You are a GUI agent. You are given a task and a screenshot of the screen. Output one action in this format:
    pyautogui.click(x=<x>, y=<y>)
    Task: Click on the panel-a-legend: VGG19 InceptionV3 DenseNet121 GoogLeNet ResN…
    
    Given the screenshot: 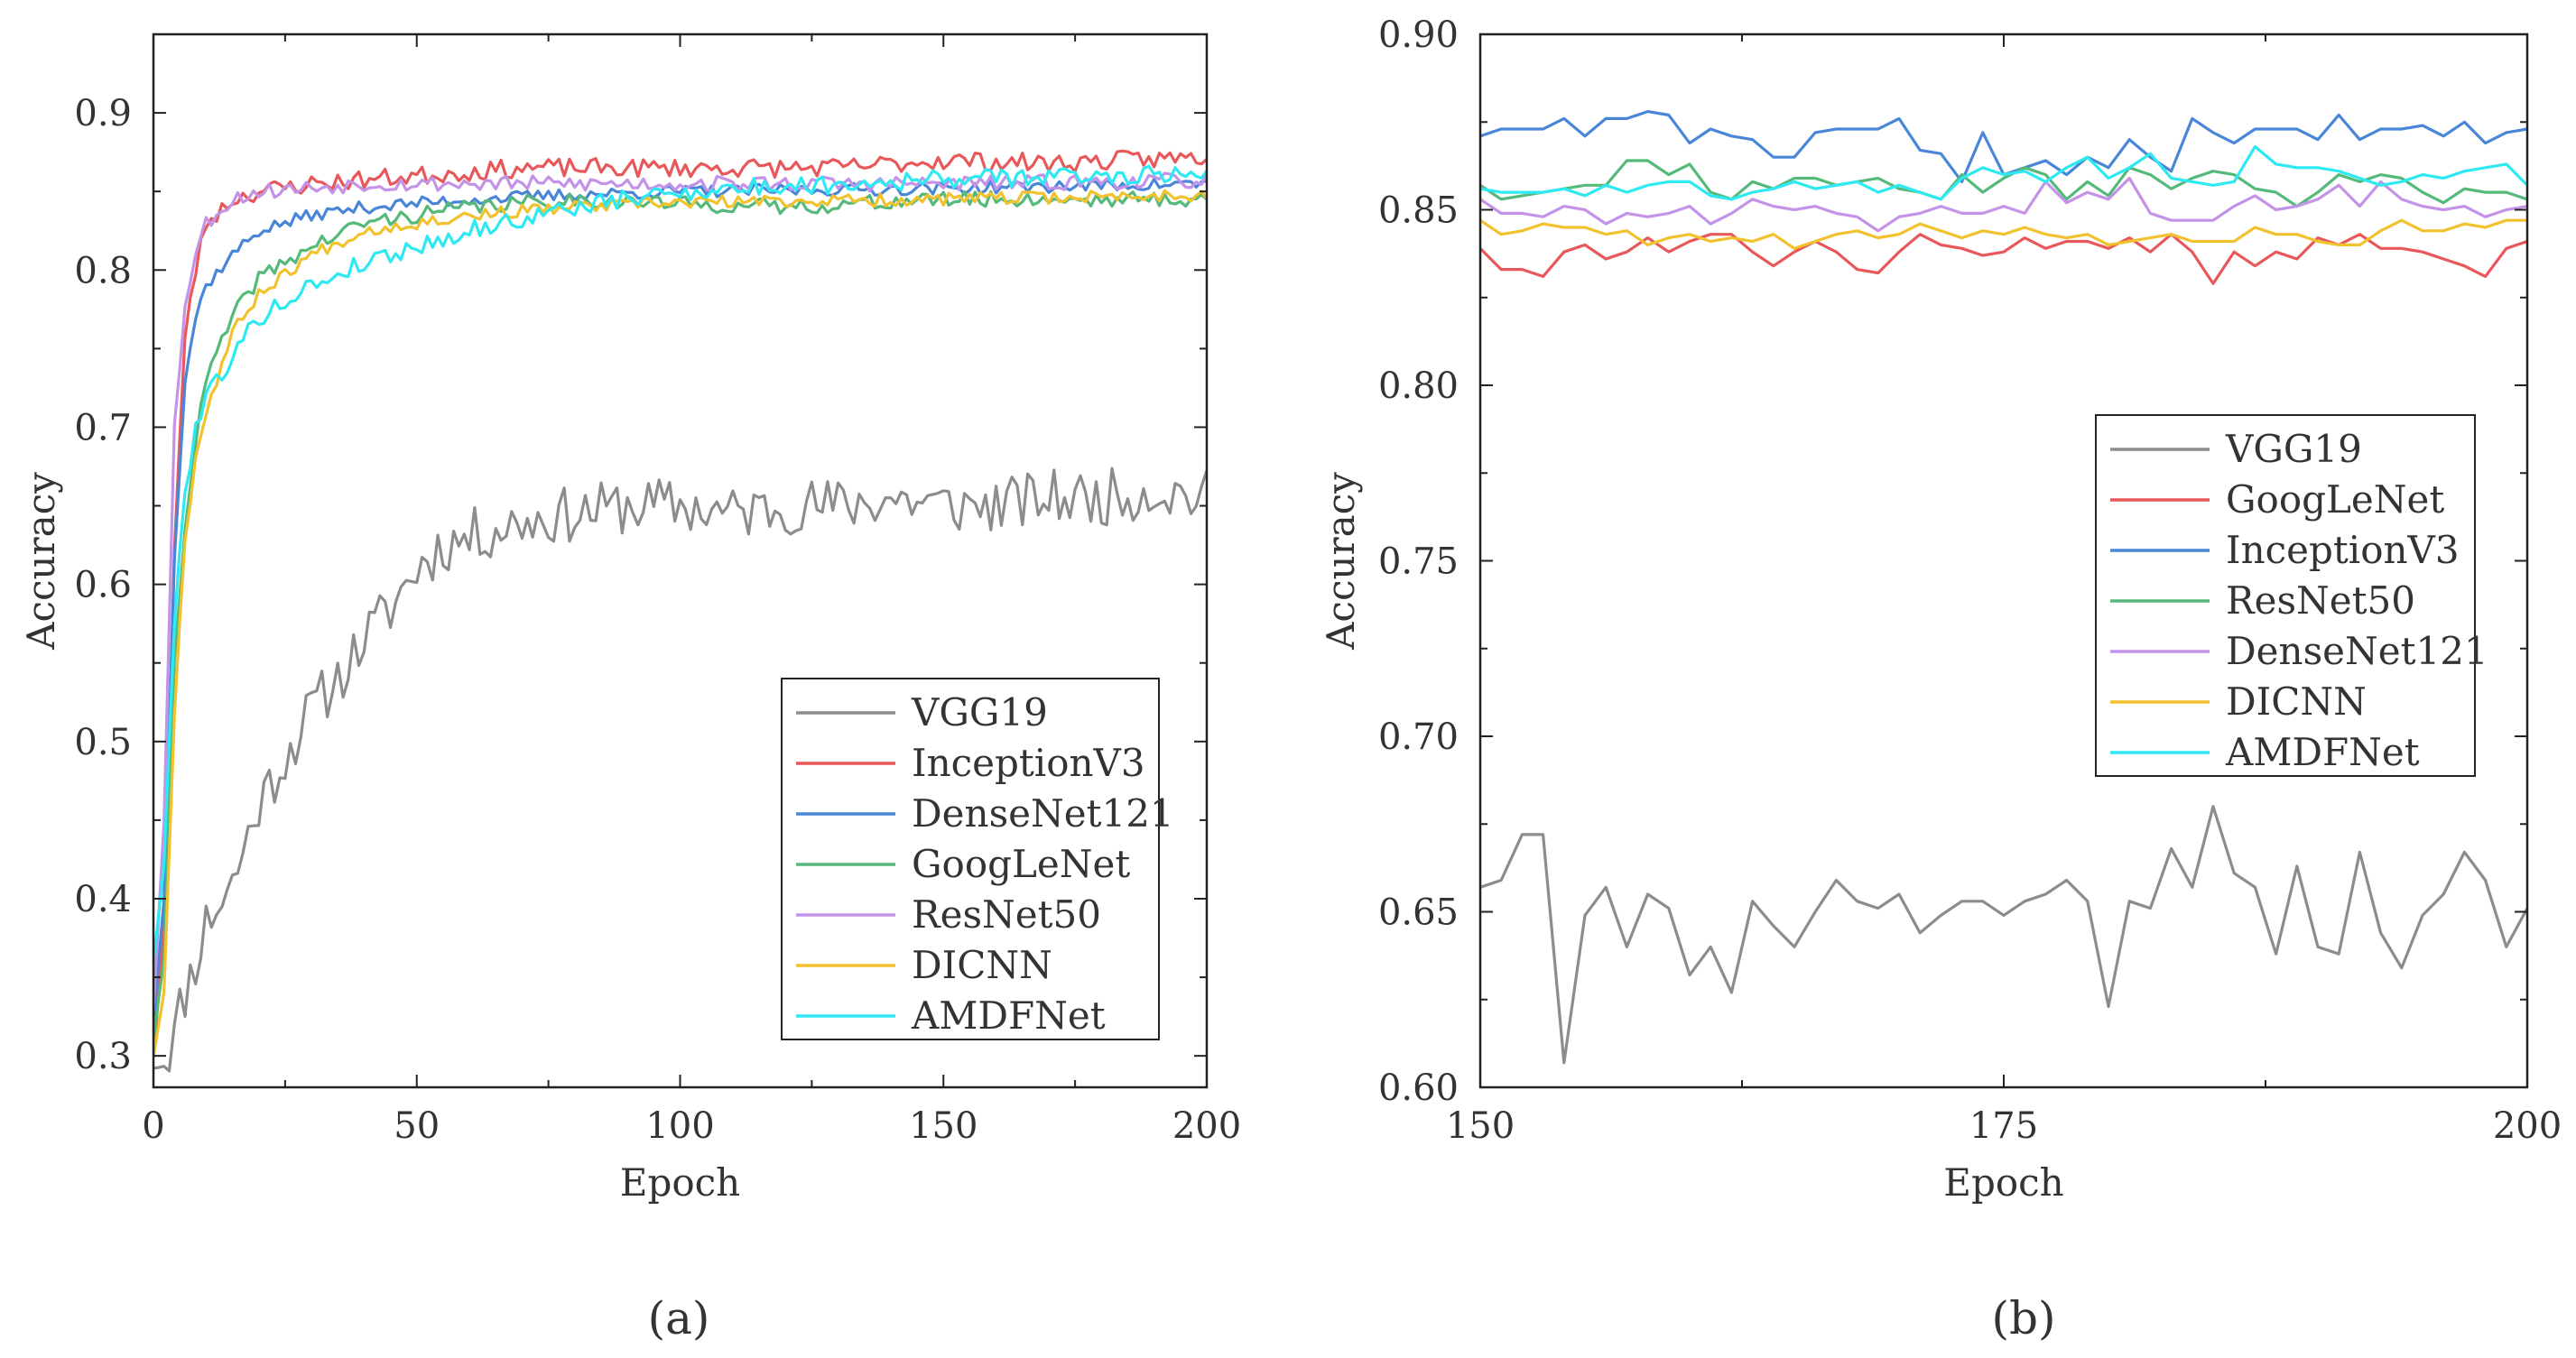 What is the action you would take?
    pyautogui.click(x=978, y=859)
    